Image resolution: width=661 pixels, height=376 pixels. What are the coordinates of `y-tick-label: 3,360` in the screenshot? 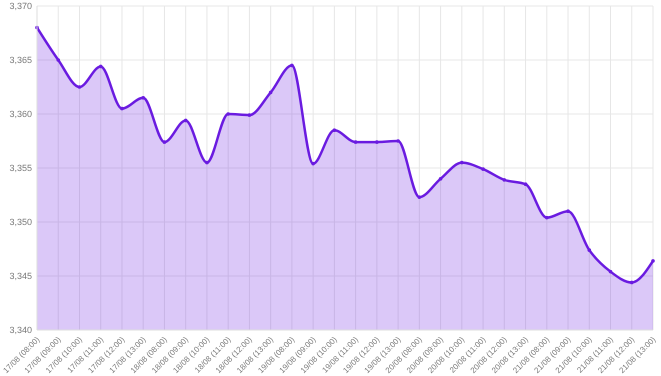 It's located at (20, 114).